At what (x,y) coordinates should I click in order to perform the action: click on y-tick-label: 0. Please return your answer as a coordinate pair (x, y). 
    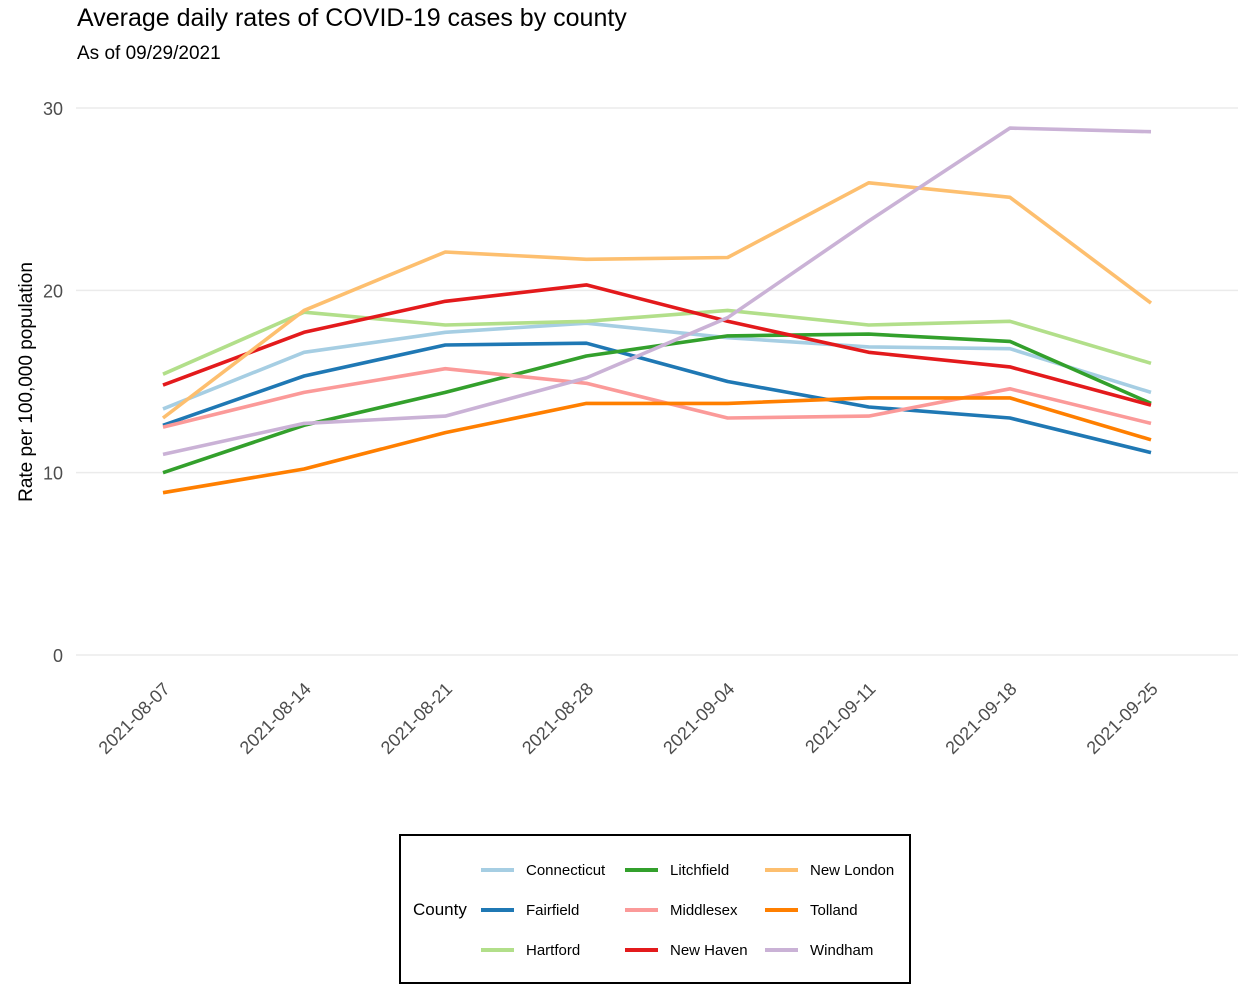
    Looking at the image, I should click on (58, 656).